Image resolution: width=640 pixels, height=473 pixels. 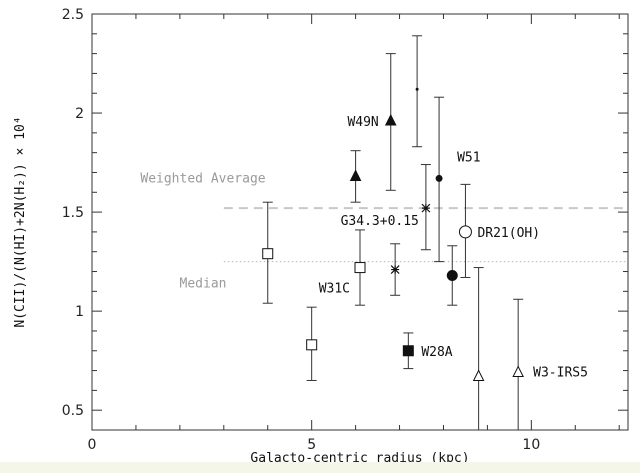 I want to click on y-tick-label-2: 1.5, so click(x=73, y=213).